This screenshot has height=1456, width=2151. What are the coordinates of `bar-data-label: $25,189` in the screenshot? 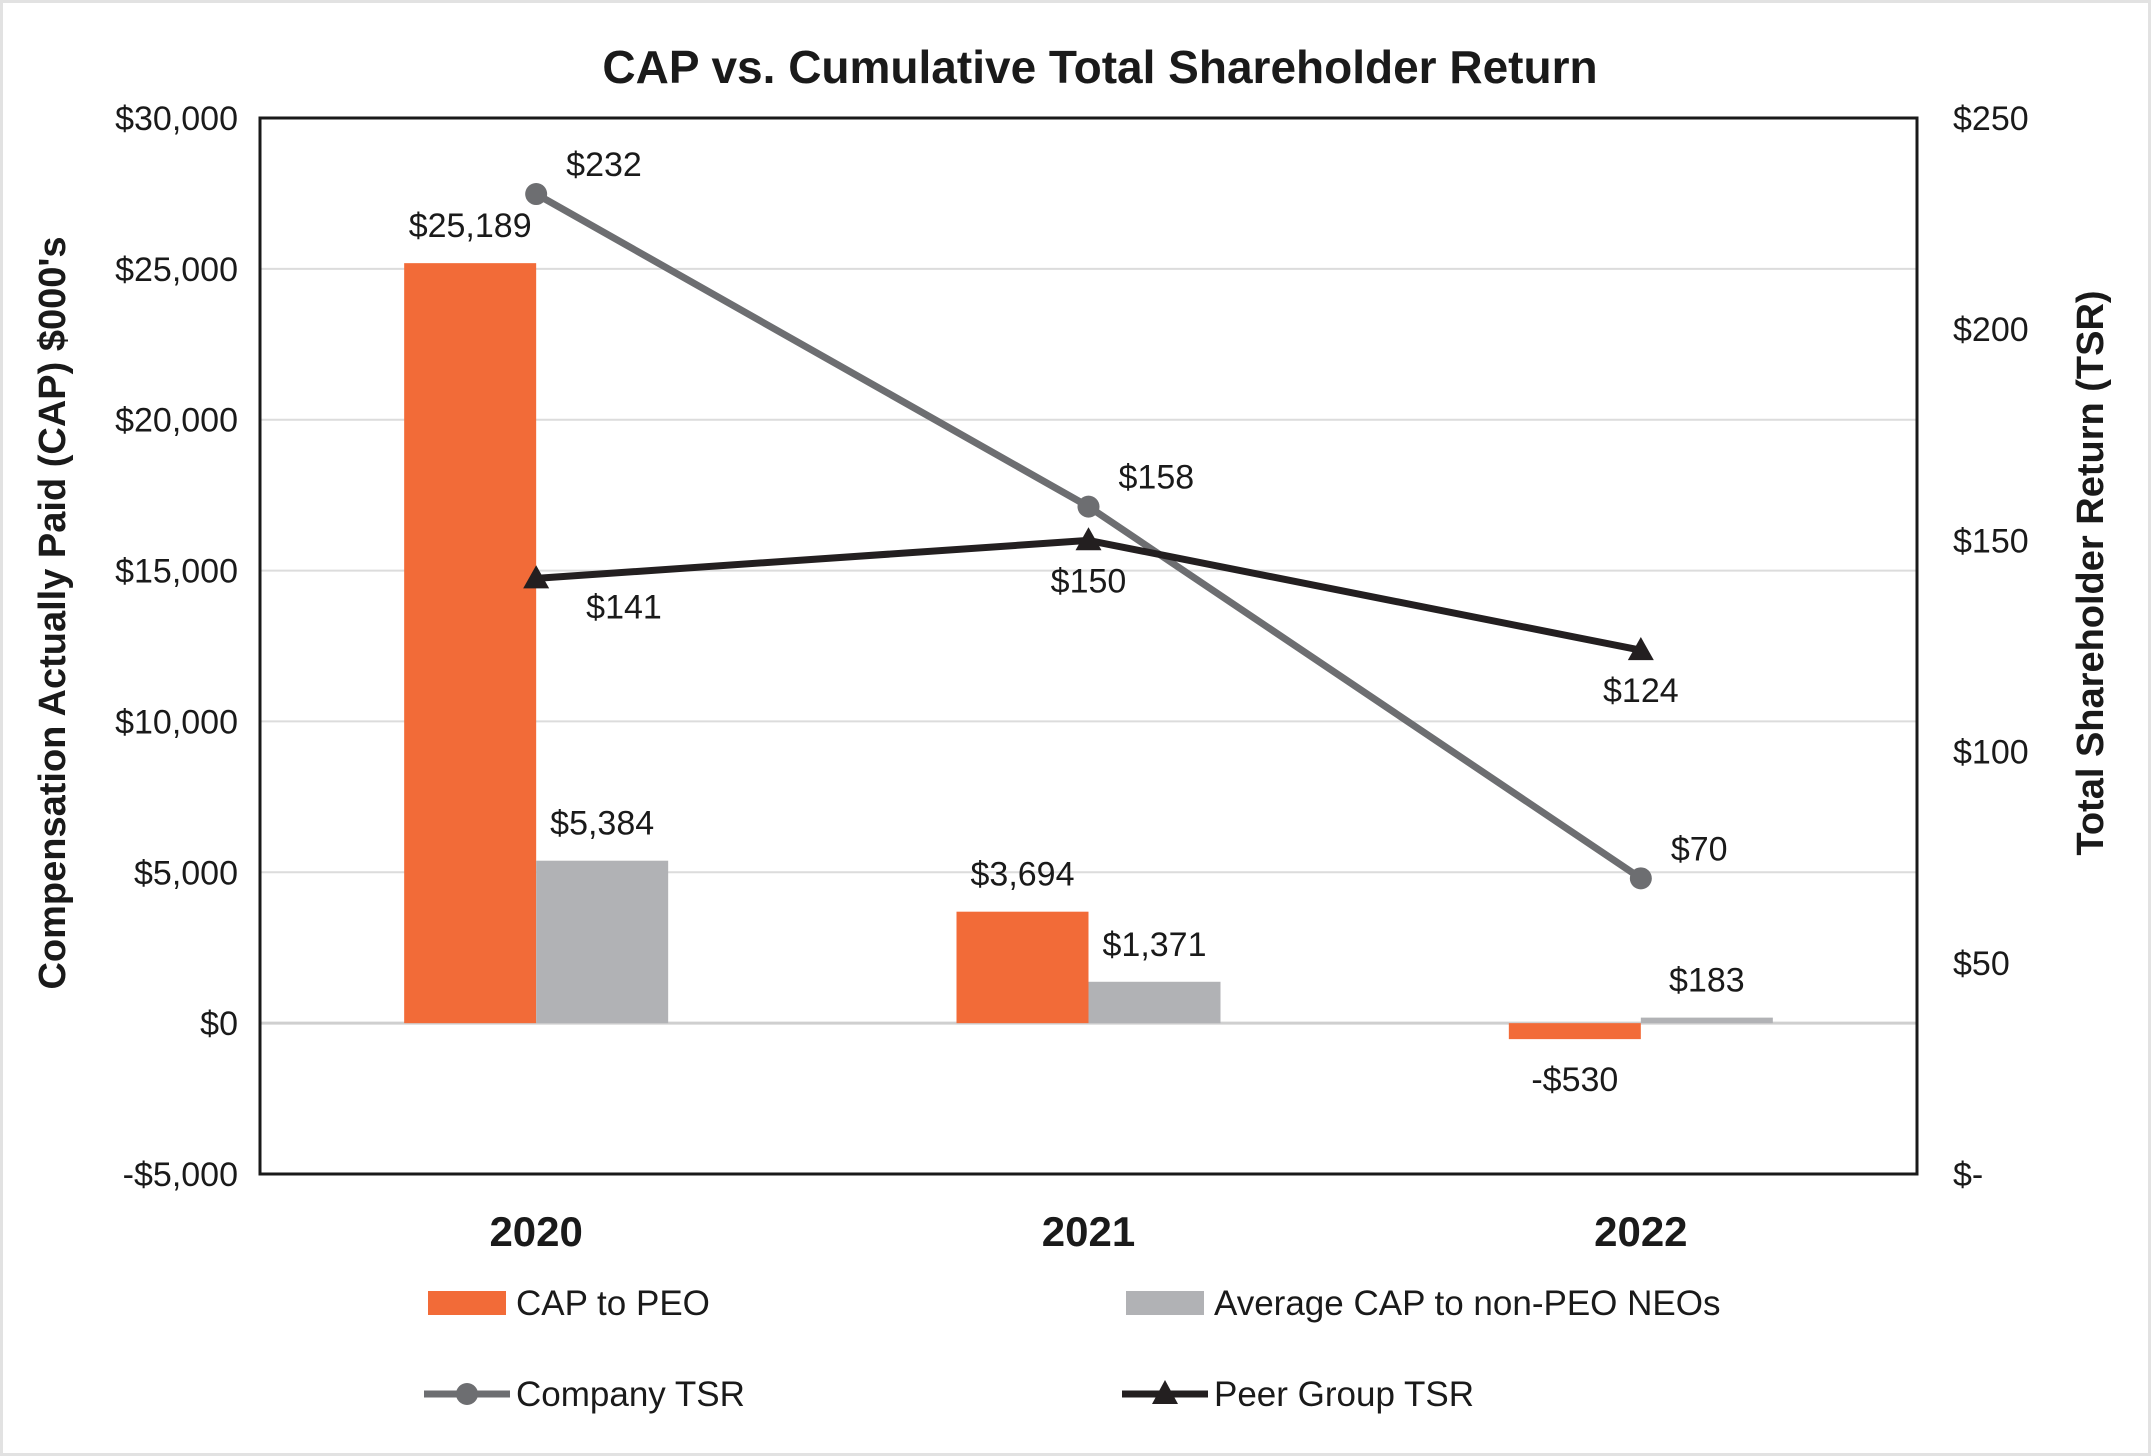 It's located at (470, 226).